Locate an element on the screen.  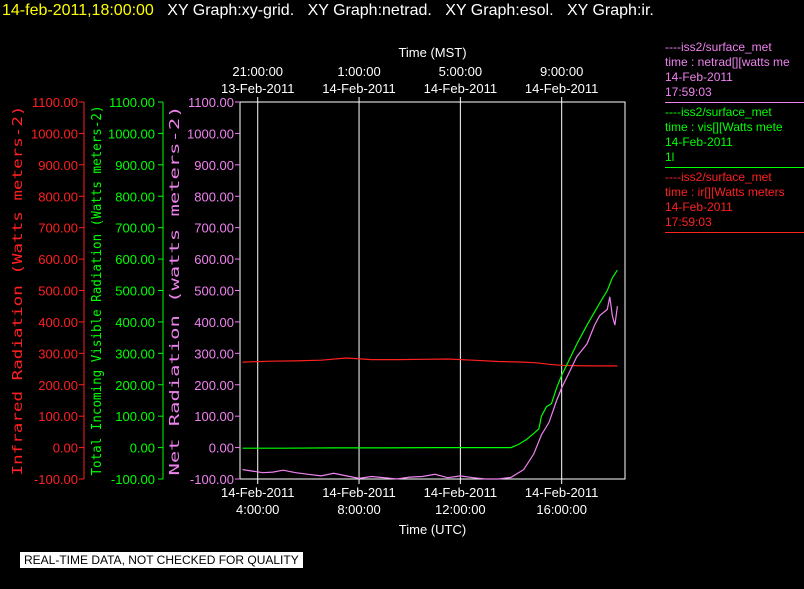
net-tick-label-11: 1000.00 is located at coordinates (210, 133).